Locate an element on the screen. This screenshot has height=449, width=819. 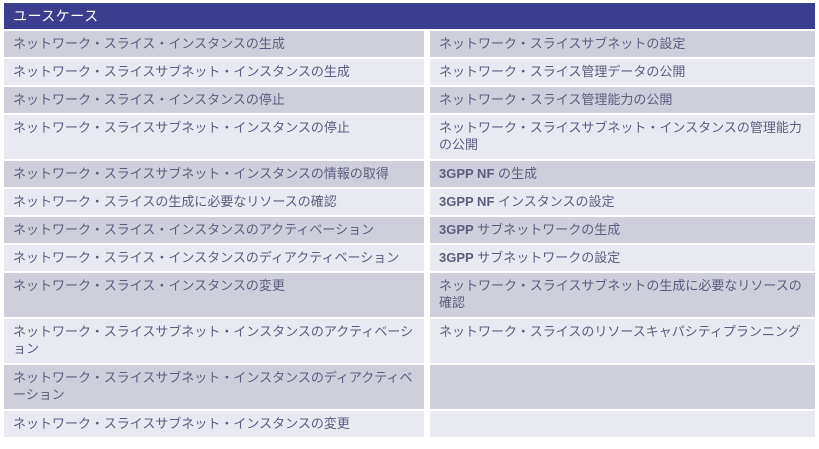
use-case-cell-right: ネットワーク・スライス管理能力の公開 is located at coordinates (622, 100).